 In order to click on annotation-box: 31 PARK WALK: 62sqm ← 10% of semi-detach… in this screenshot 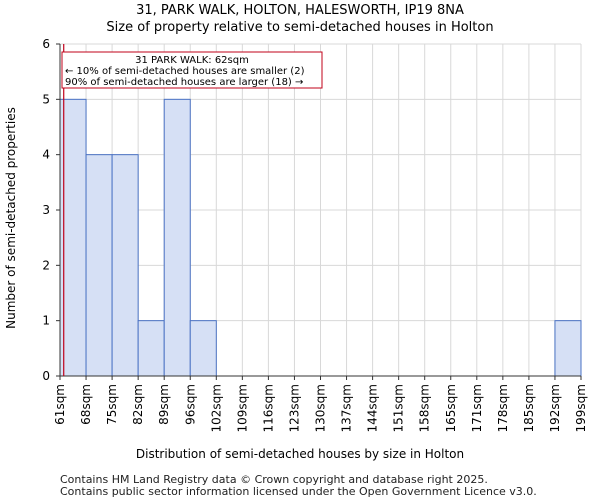, I will do `click(192, 70)`.